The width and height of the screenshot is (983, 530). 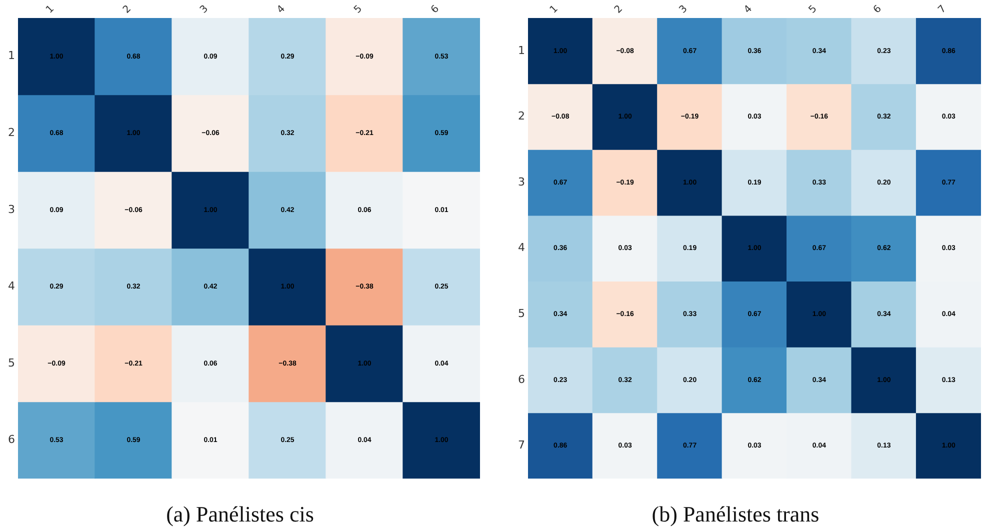 What do you see at coordinates (240, 514) in the screenshot?
I see `text: (a) Panélistes cis` at bounding box center [240, 514].